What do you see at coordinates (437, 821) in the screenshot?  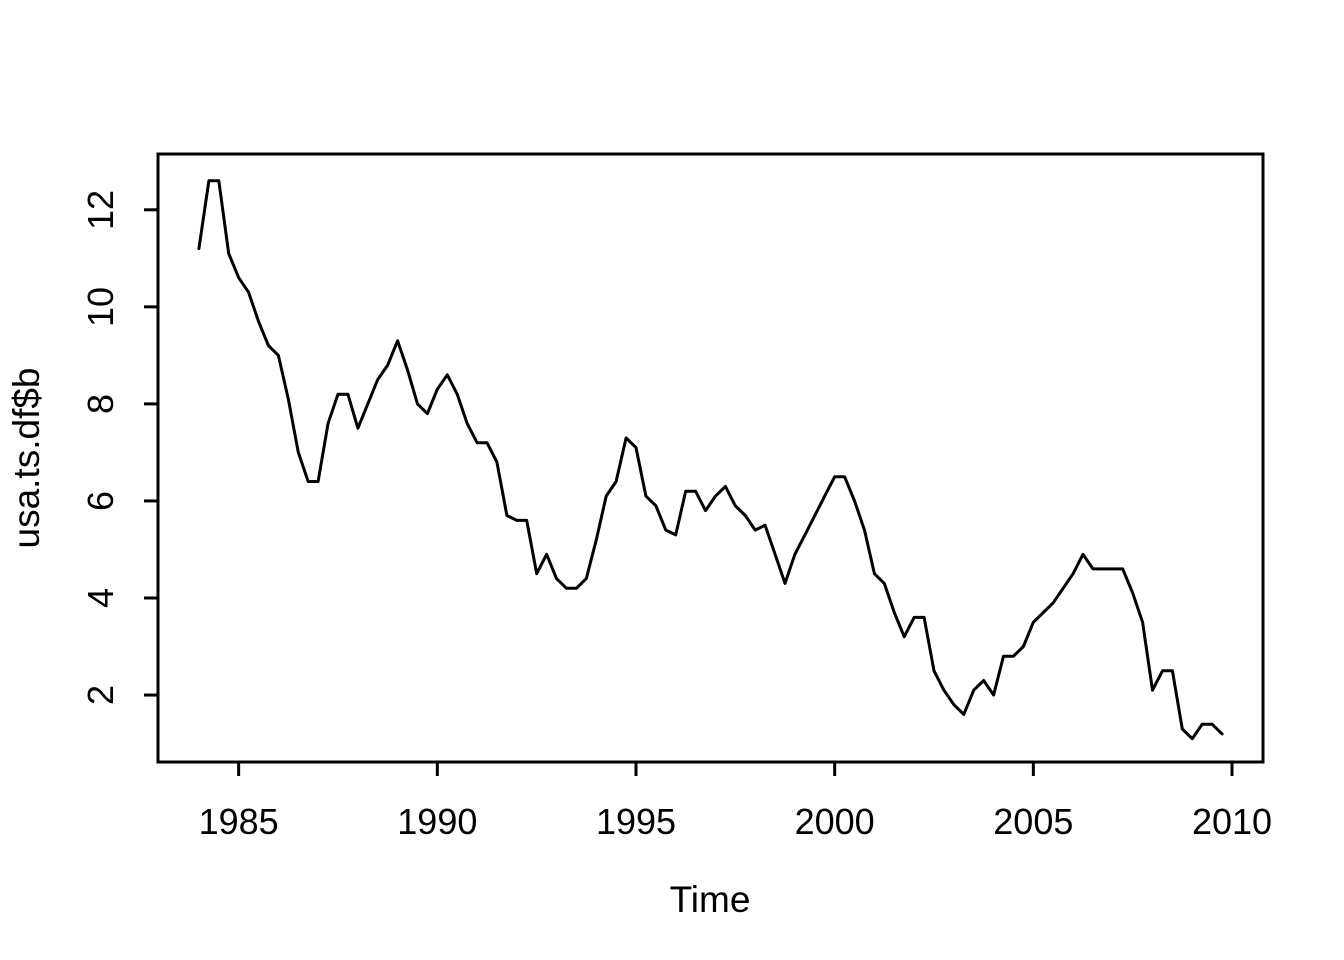 I see `x-tick-label: 1990` at bounding box center [437, 821].